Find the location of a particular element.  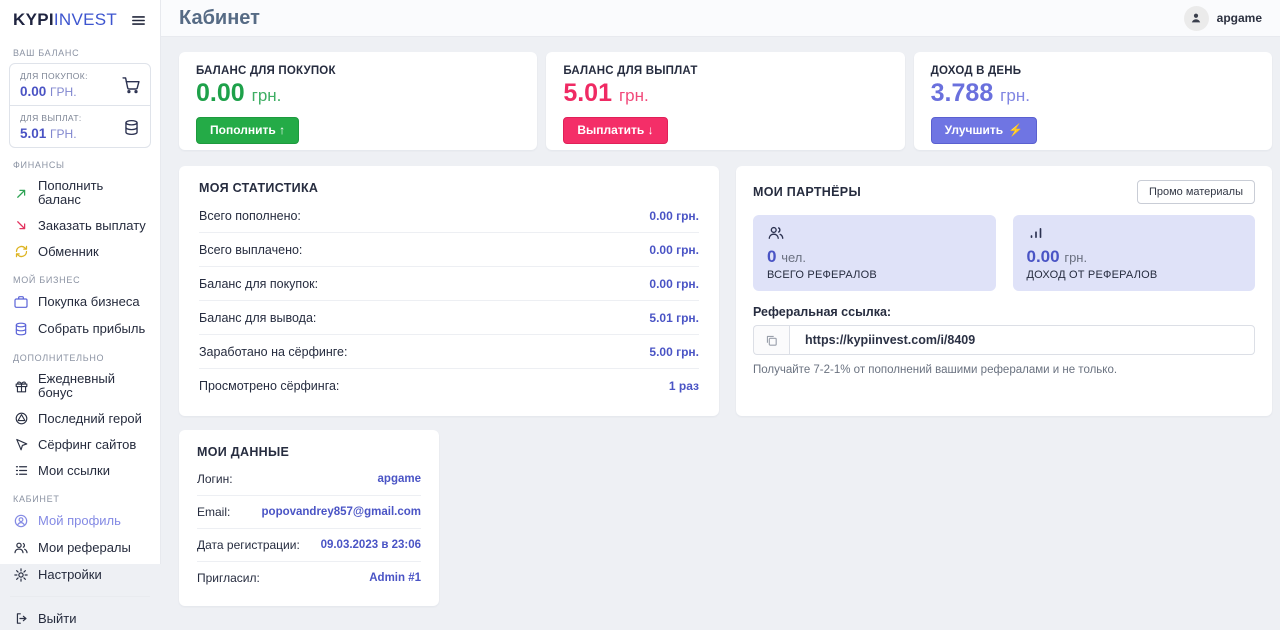

stat-row-total-paid: Всего выплачено: 0.00 грн. is located at coordinates (449, 250).